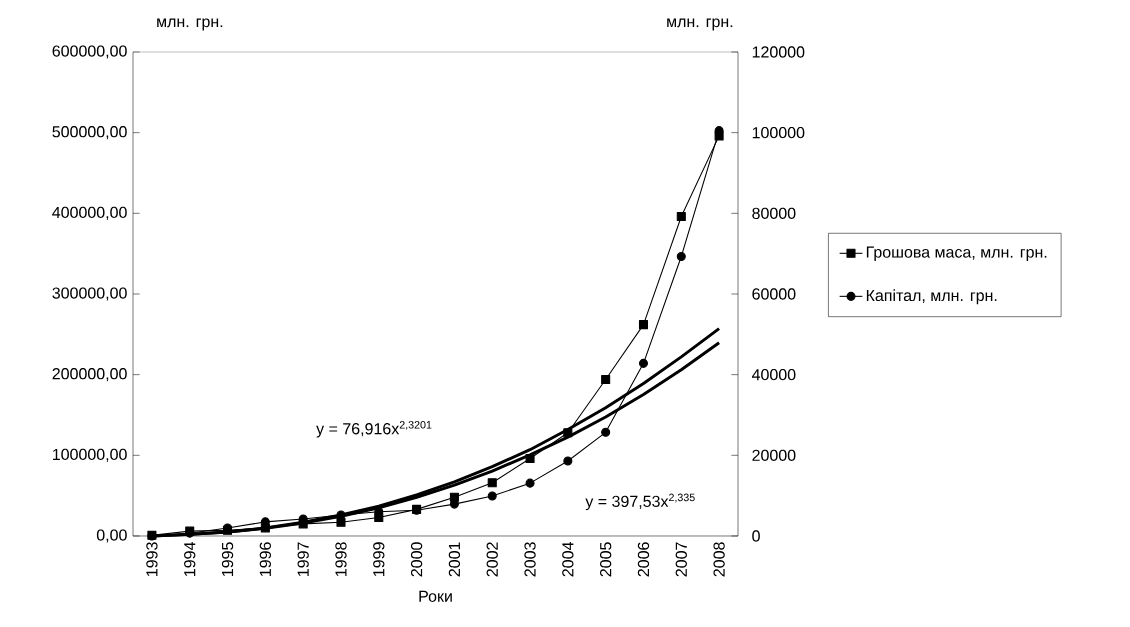 This screenshot has width=1130, height=627. I want to click on x-tick-label: 1993, so click(152, 559).